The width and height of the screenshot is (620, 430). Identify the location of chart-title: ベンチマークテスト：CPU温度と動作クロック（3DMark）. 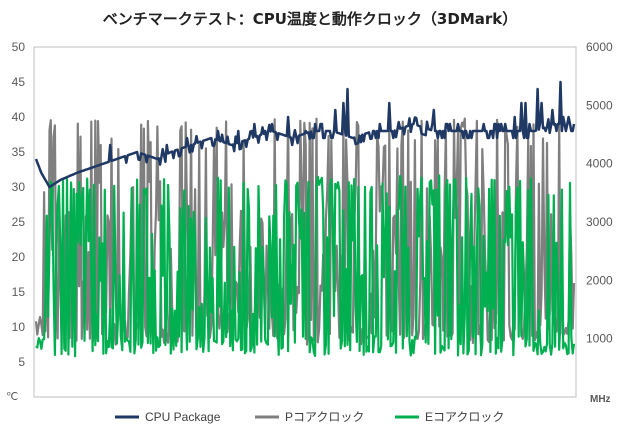
(310, 19).